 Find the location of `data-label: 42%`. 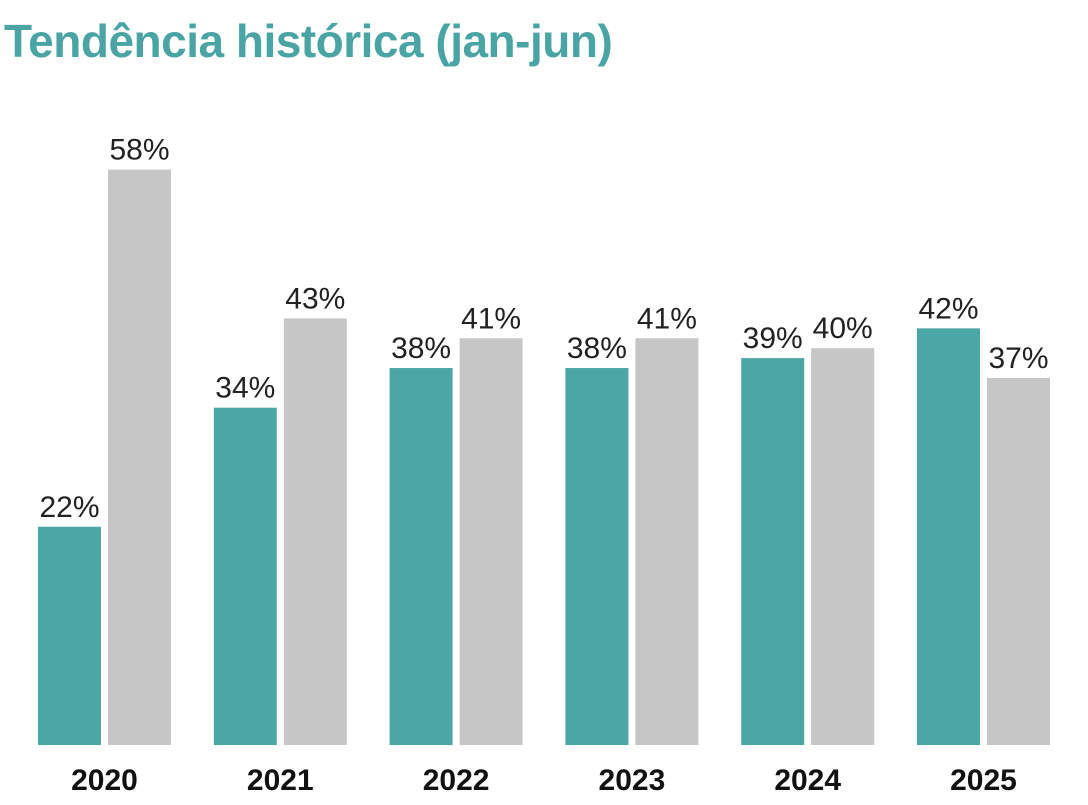

data-label: 42% is located at coordinates (948, 308).